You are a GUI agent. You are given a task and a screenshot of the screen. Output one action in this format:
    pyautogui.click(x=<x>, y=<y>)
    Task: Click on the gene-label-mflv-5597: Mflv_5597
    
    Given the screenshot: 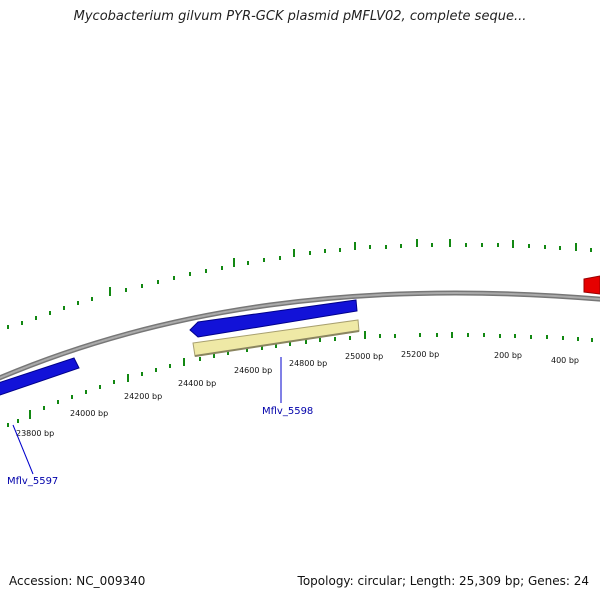 What is the action you would take?
    pyautogui.click(x=32, y=481)
    